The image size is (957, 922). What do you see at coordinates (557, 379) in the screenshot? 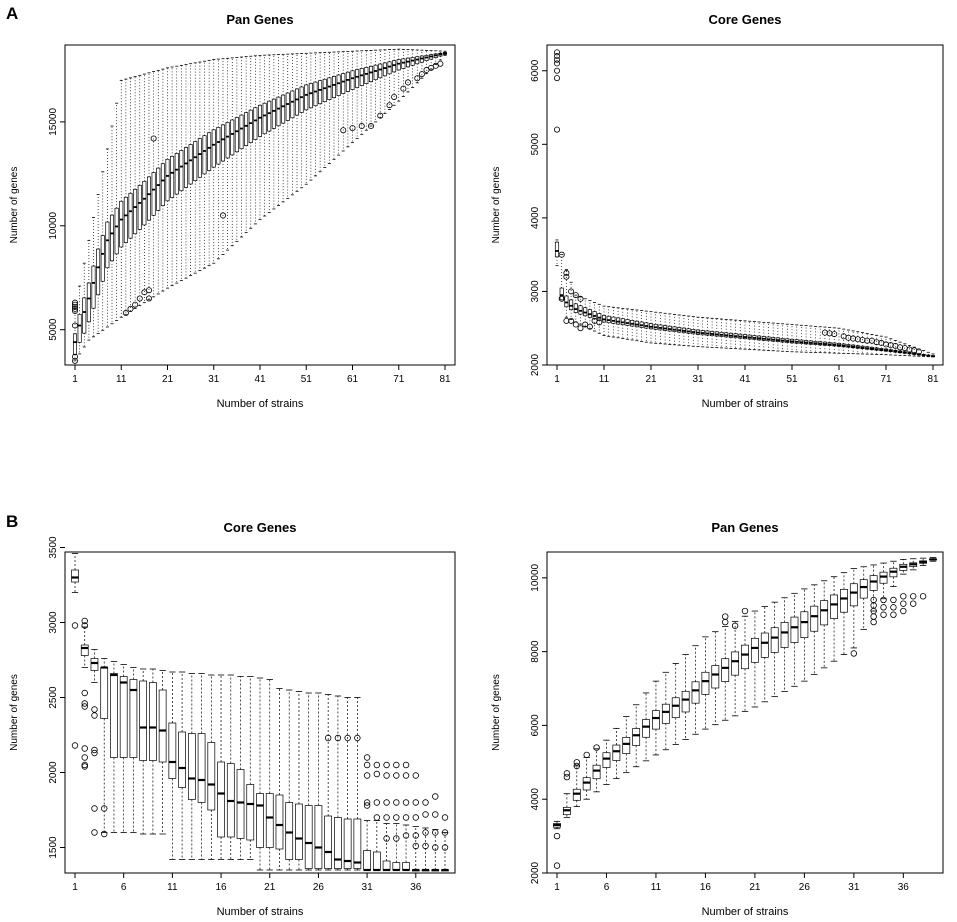
I see `x-tick-label: 1` at bounding box center [557, 379].